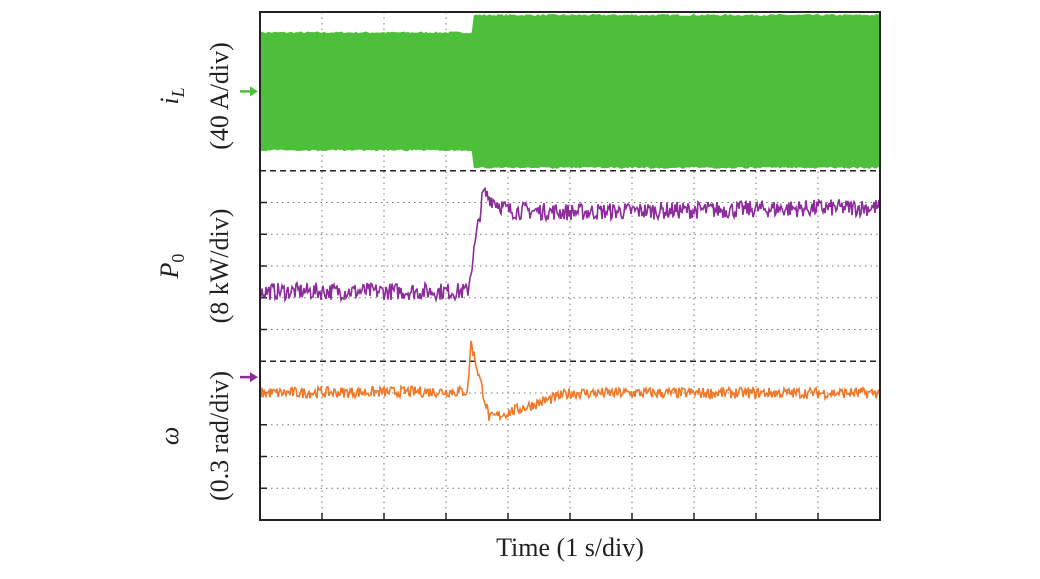 The height and width of the screenshot is (579, 1040). What do you see at coordinates (570, 547) in the screenshot?
I see `x-axis-label: Time (1 s/div)` at bounding box center [570, 547].